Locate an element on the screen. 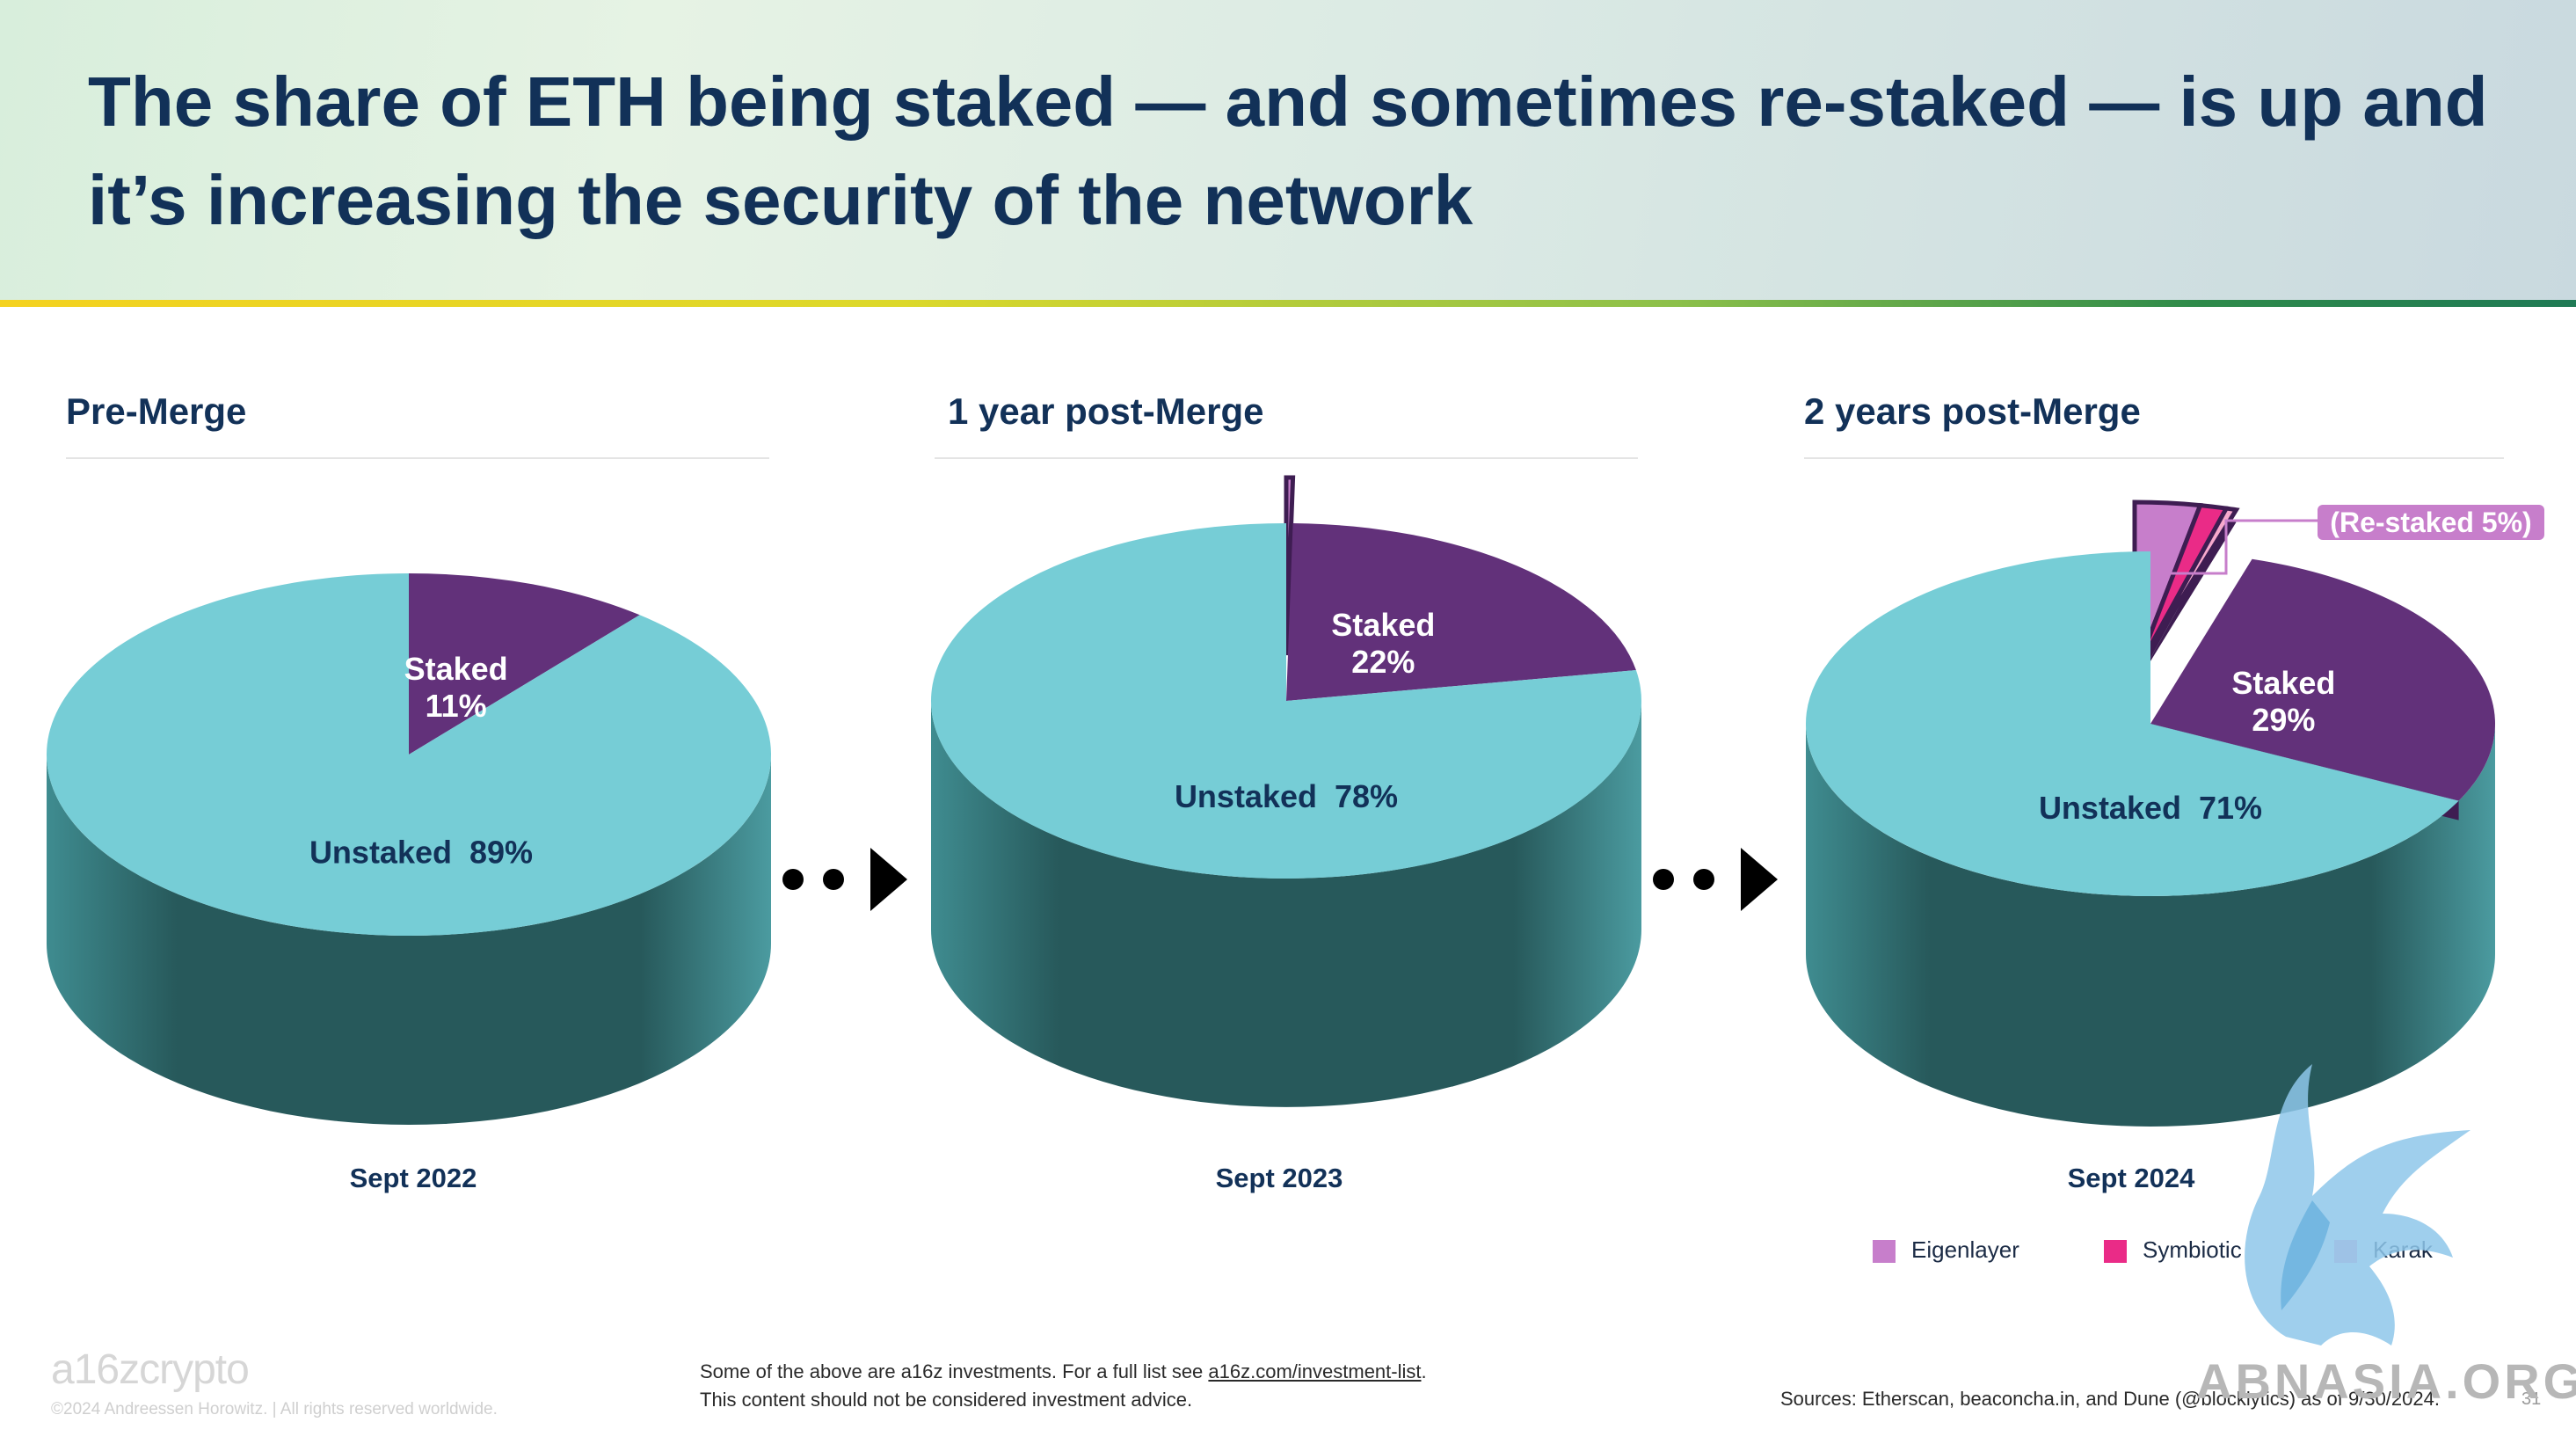 This screenshot has height=1444, width=2576. restaked-annotation: (Re-staked 5%) is located at coordinates (2430, 522).